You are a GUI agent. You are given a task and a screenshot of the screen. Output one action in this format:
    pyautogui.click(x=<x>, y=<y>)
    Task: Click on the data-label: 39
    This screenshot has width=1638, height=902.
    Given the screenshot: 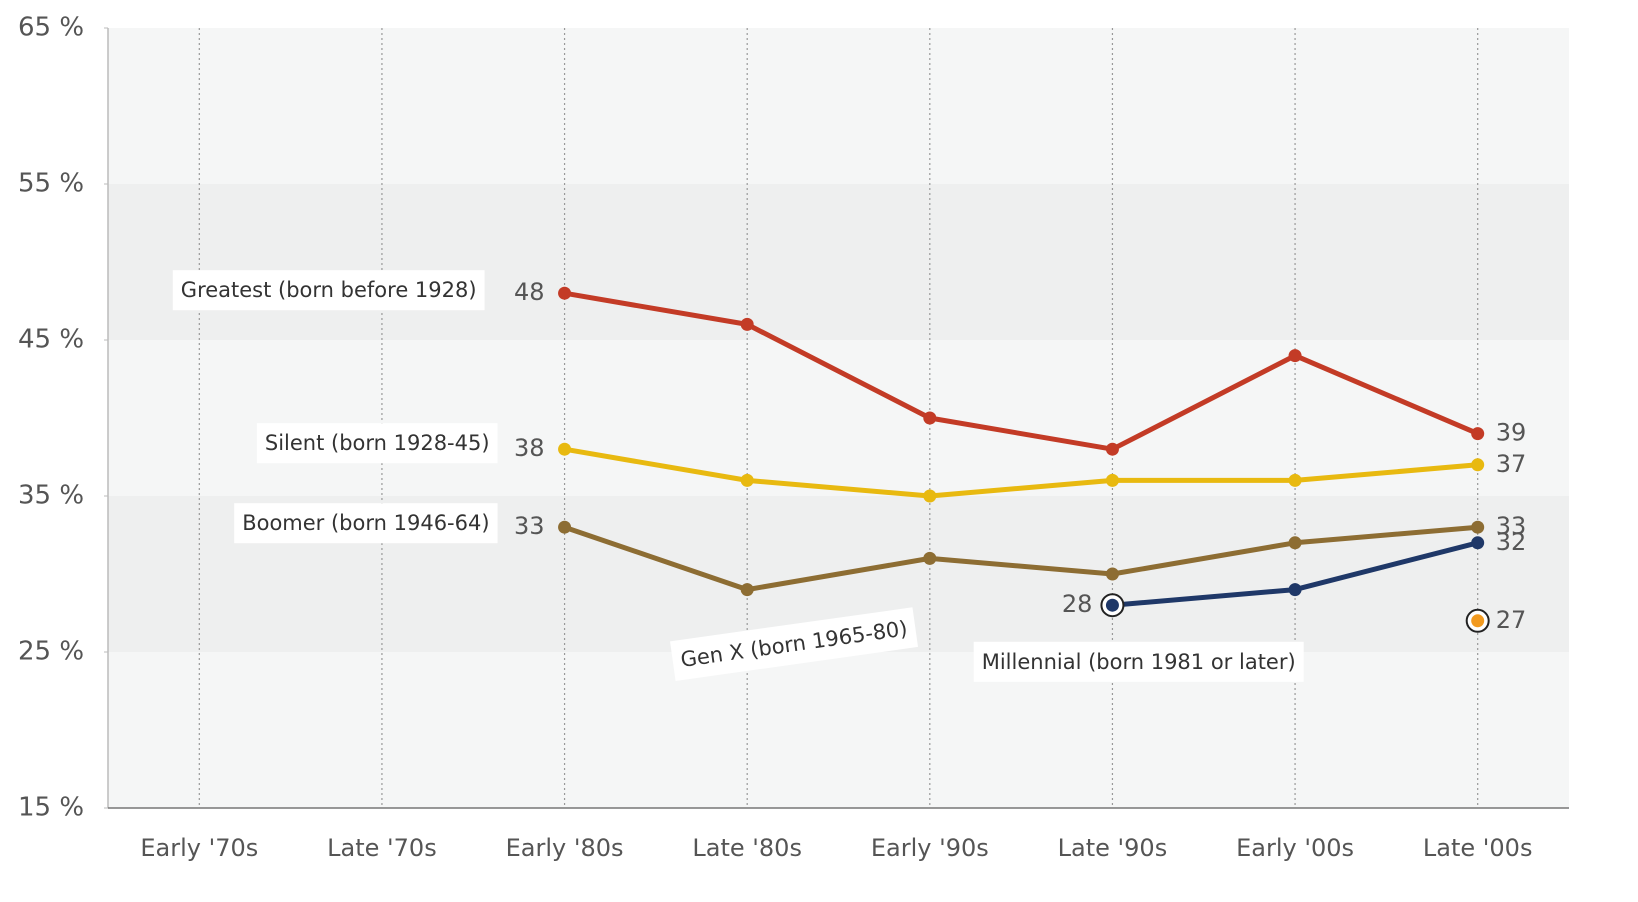 What is the action you would take?
    pyautogui.click(x=1511, y=433)
    